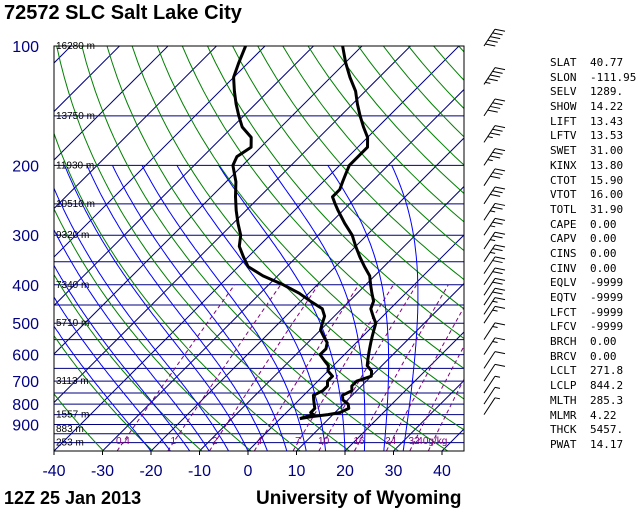 The width and height of the screenshot is (640, 512). Describe the element at coordinates (607, 165) in the screenshot. I see `index-value: 13.80` at that location.